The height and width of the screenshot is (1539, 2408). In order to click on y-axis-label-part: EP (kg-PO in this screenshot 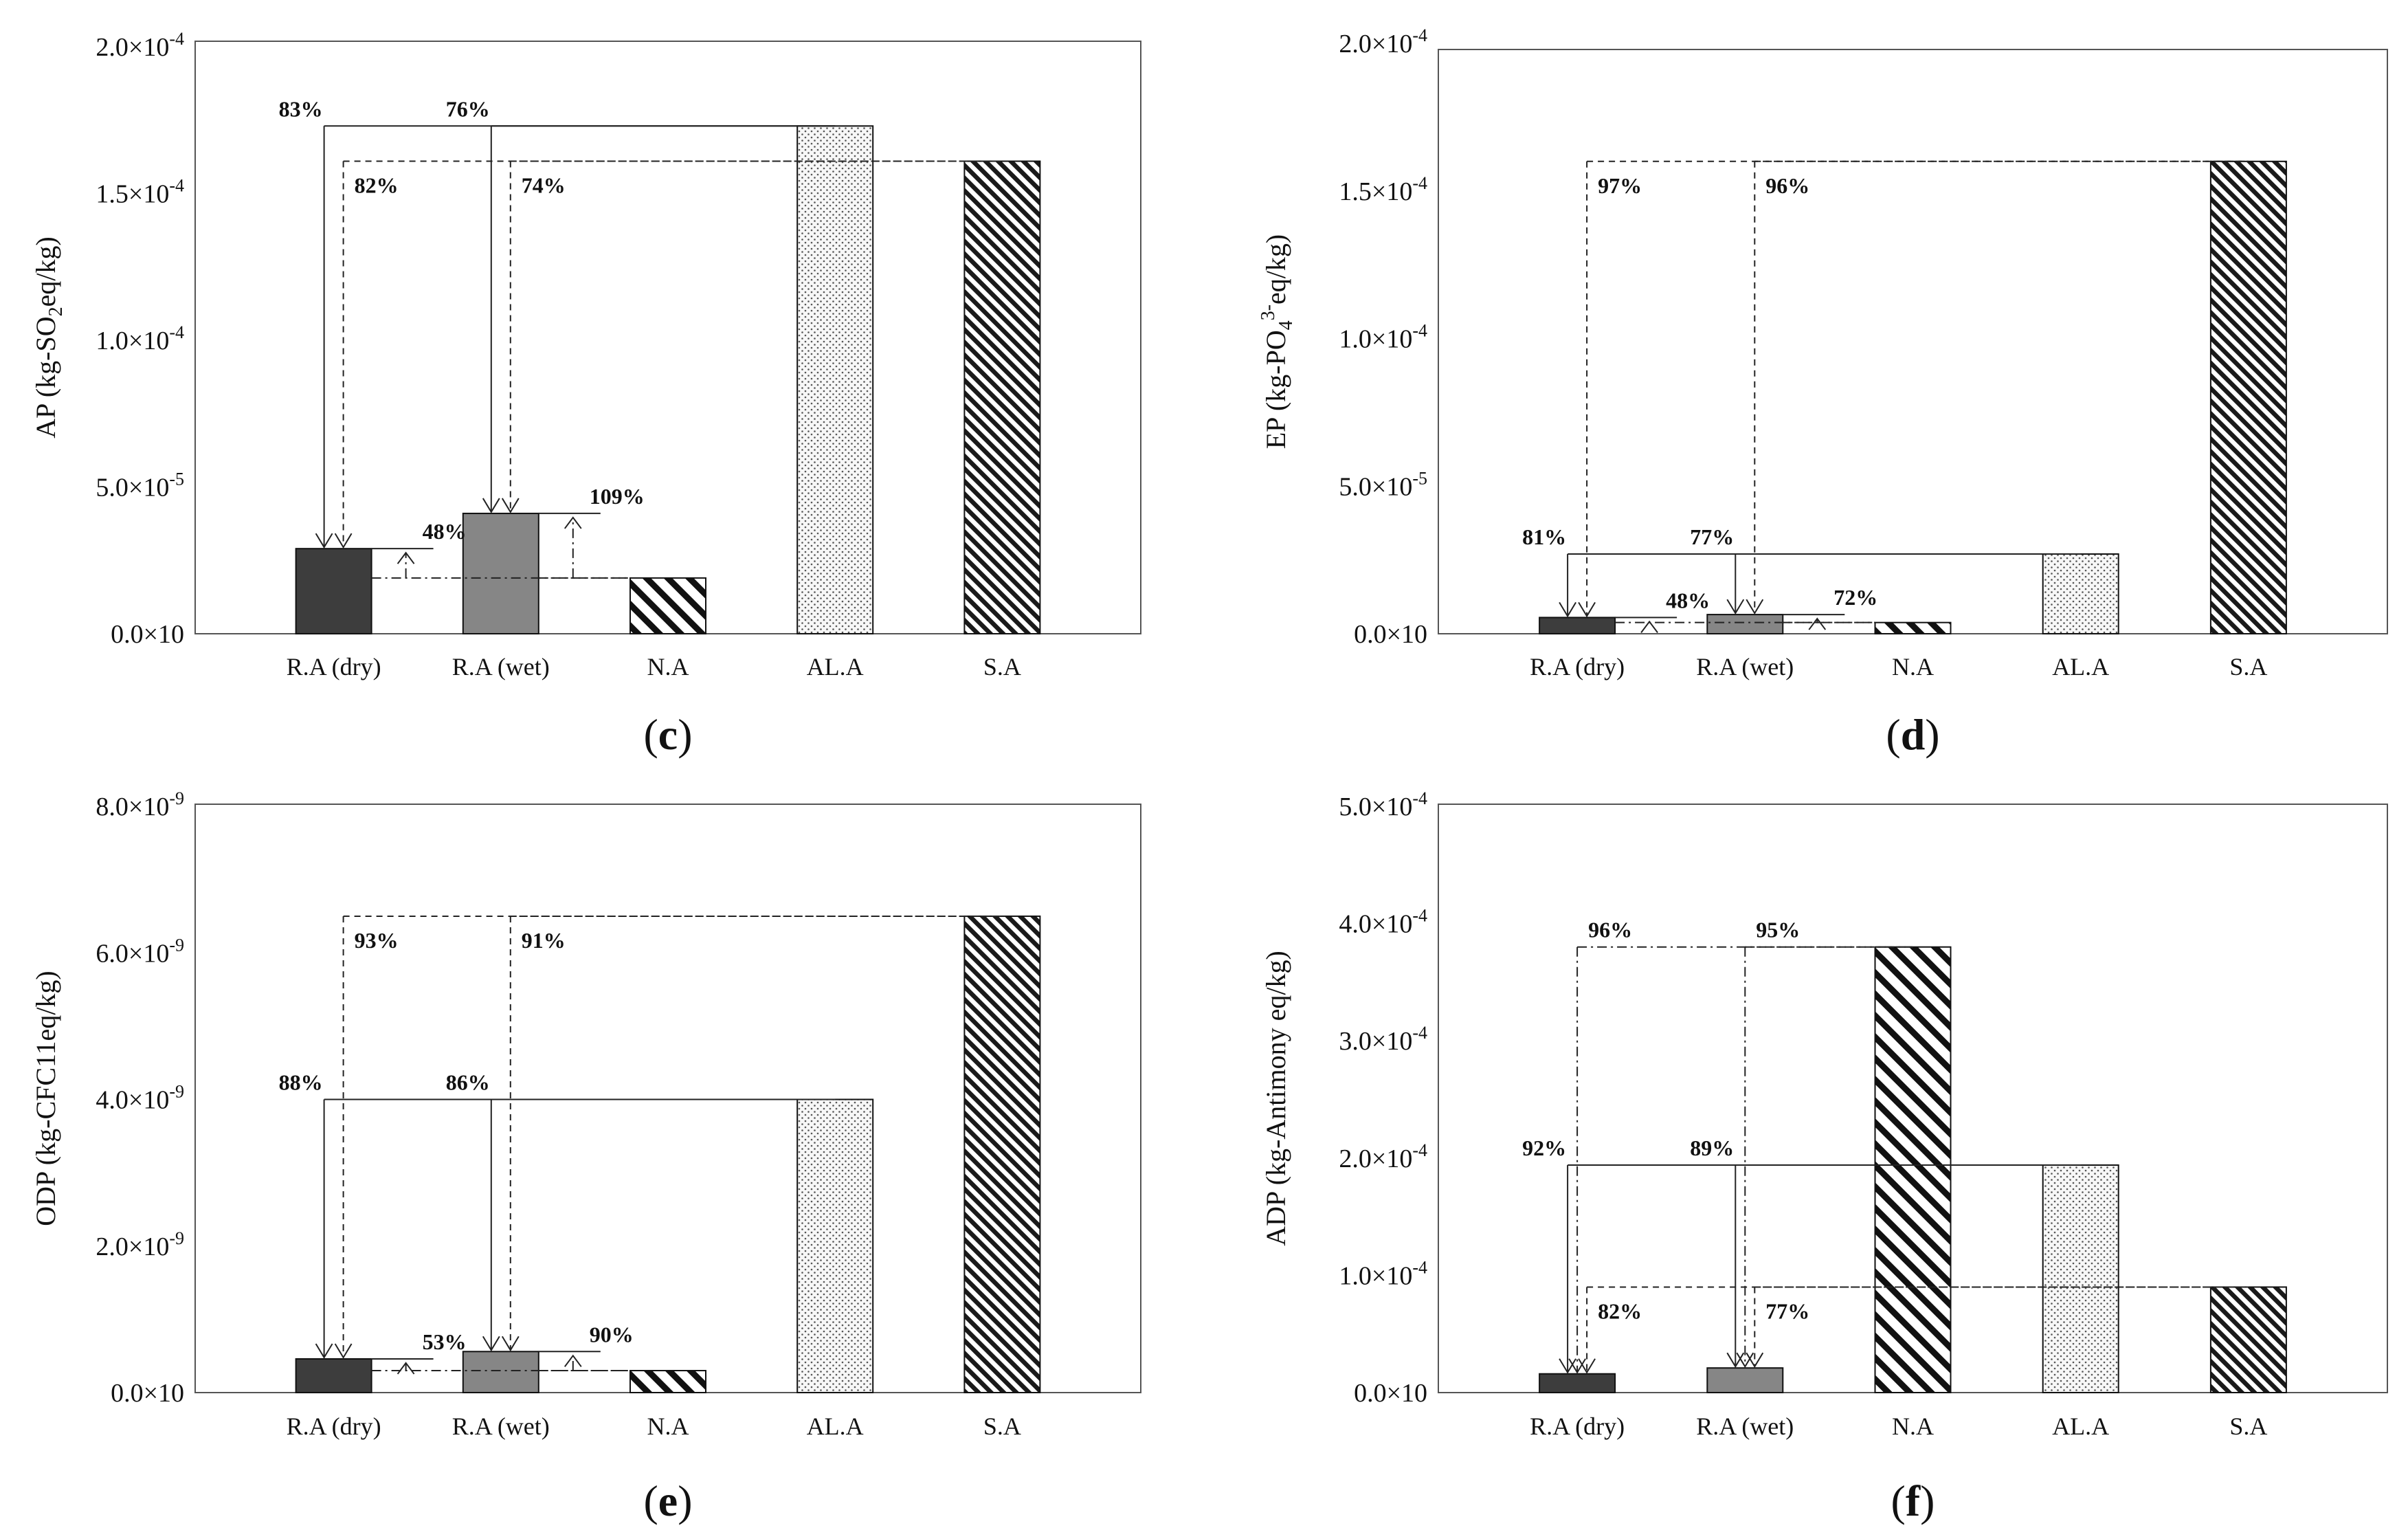, I will do `click(1275, 389)`.